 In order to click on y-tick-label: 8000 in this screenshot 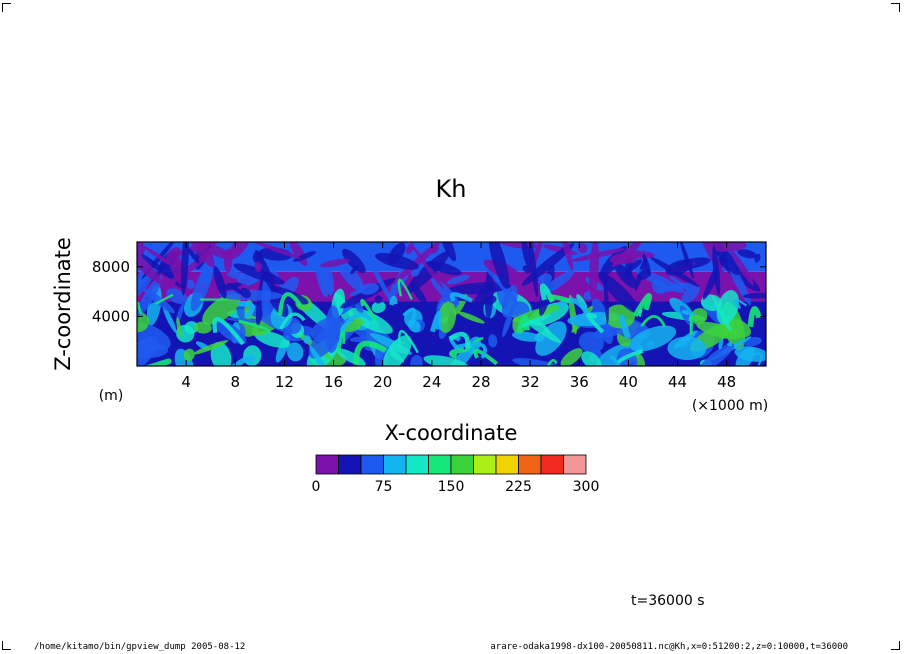, I will do `click(111, 267)`.